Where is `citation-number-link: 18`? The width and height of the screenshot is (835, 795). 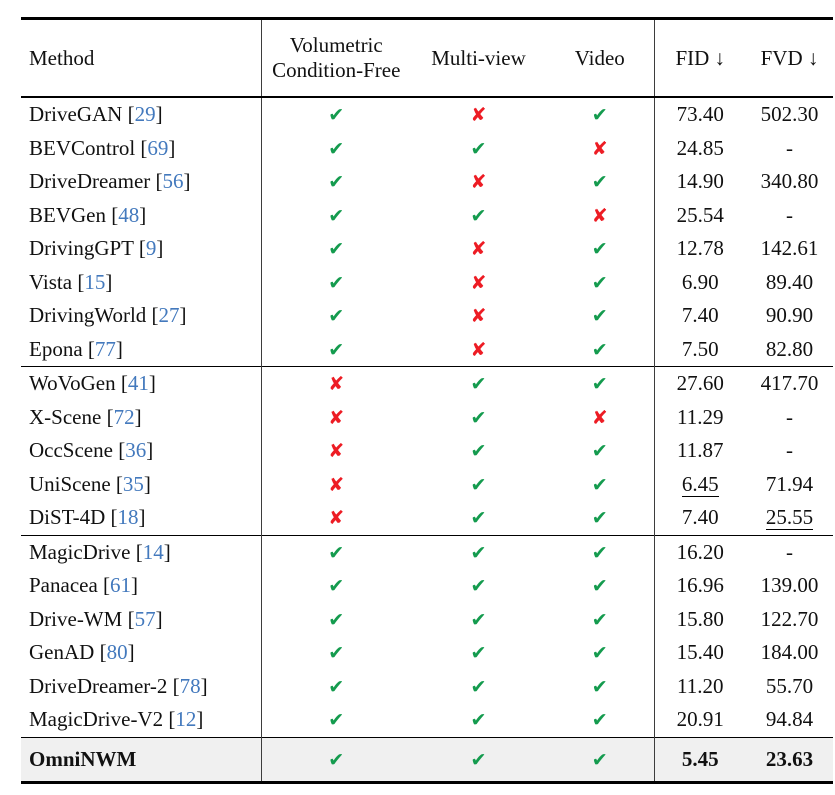
citation-number-link: 18 is located at coordinates (128, 517).